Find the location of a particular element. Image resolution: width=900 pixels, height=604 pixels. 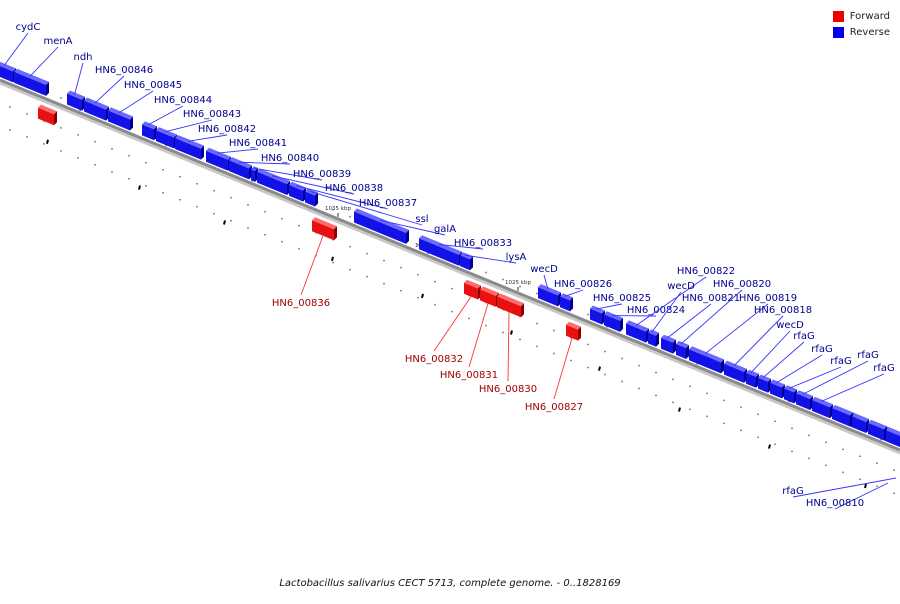

gene-block-g24 is located at coordinates (682, 350).